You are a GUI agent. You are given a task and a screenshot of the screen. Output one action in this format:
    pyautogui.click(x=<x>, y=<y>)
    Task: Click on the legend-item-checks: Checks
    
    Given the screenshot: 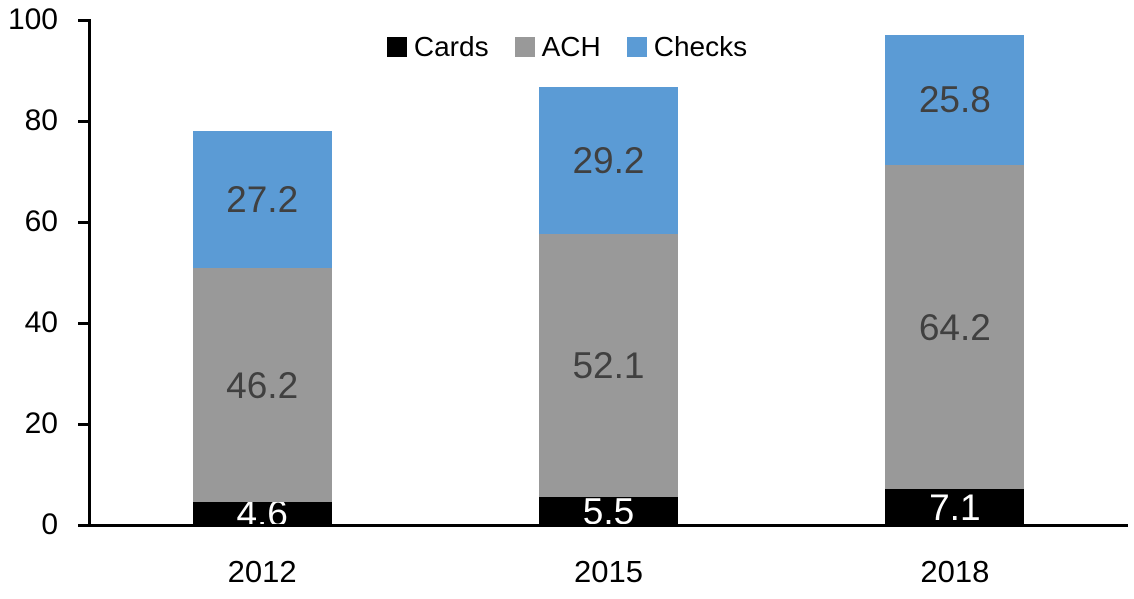 What is the action you would take?
    pyautogui.click(x=687, y=46)
    